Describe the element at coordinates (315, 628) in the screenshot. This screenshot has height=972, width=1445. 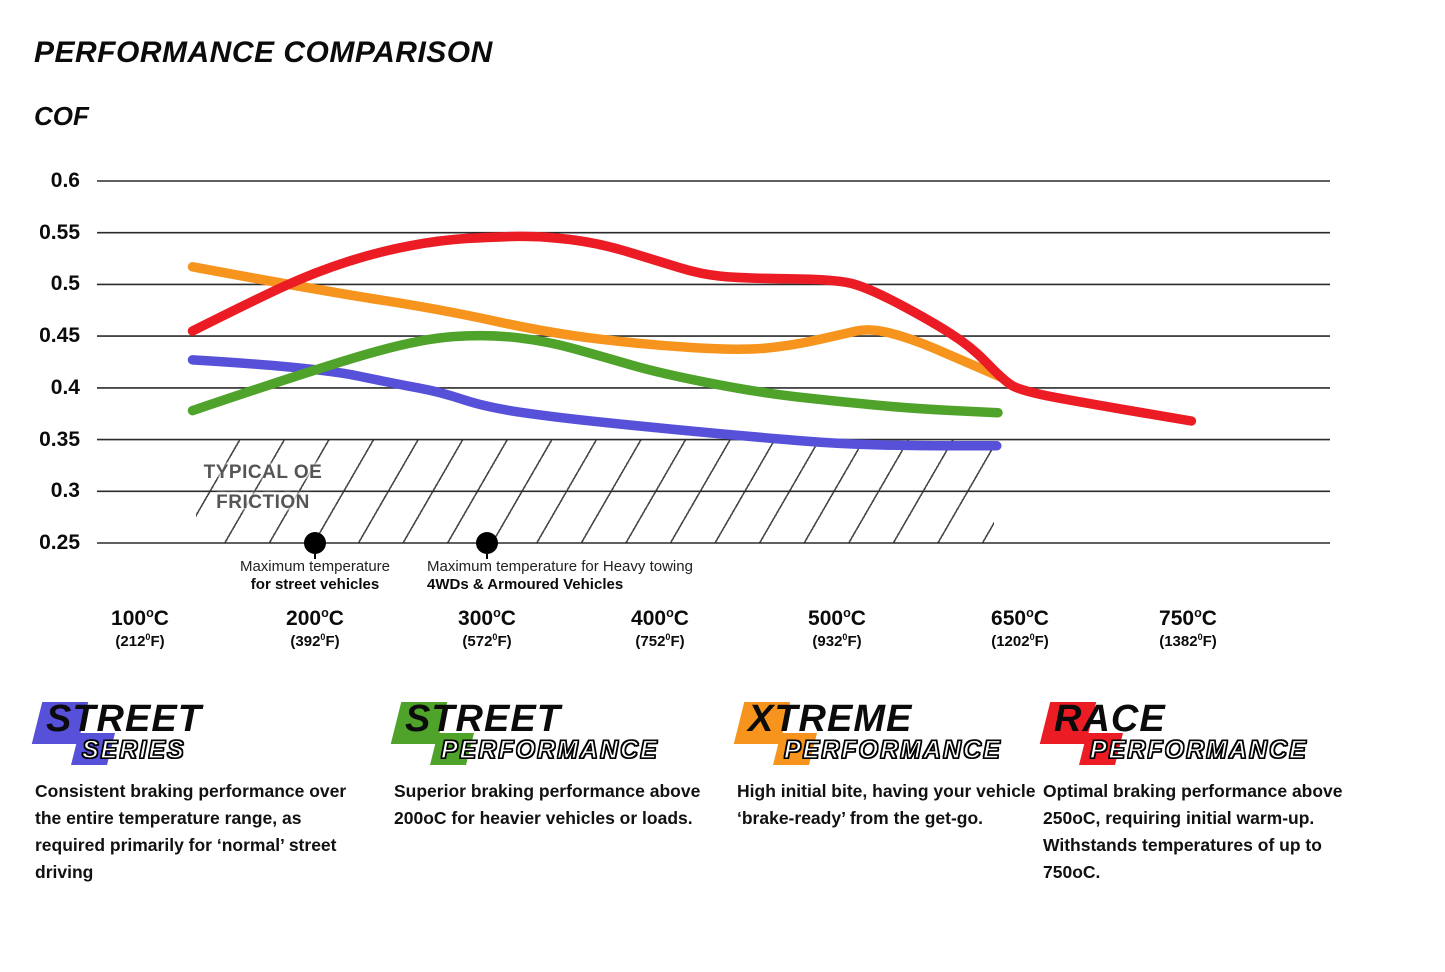
I see `x-tick-label: 200oC (3920F)` at that location.